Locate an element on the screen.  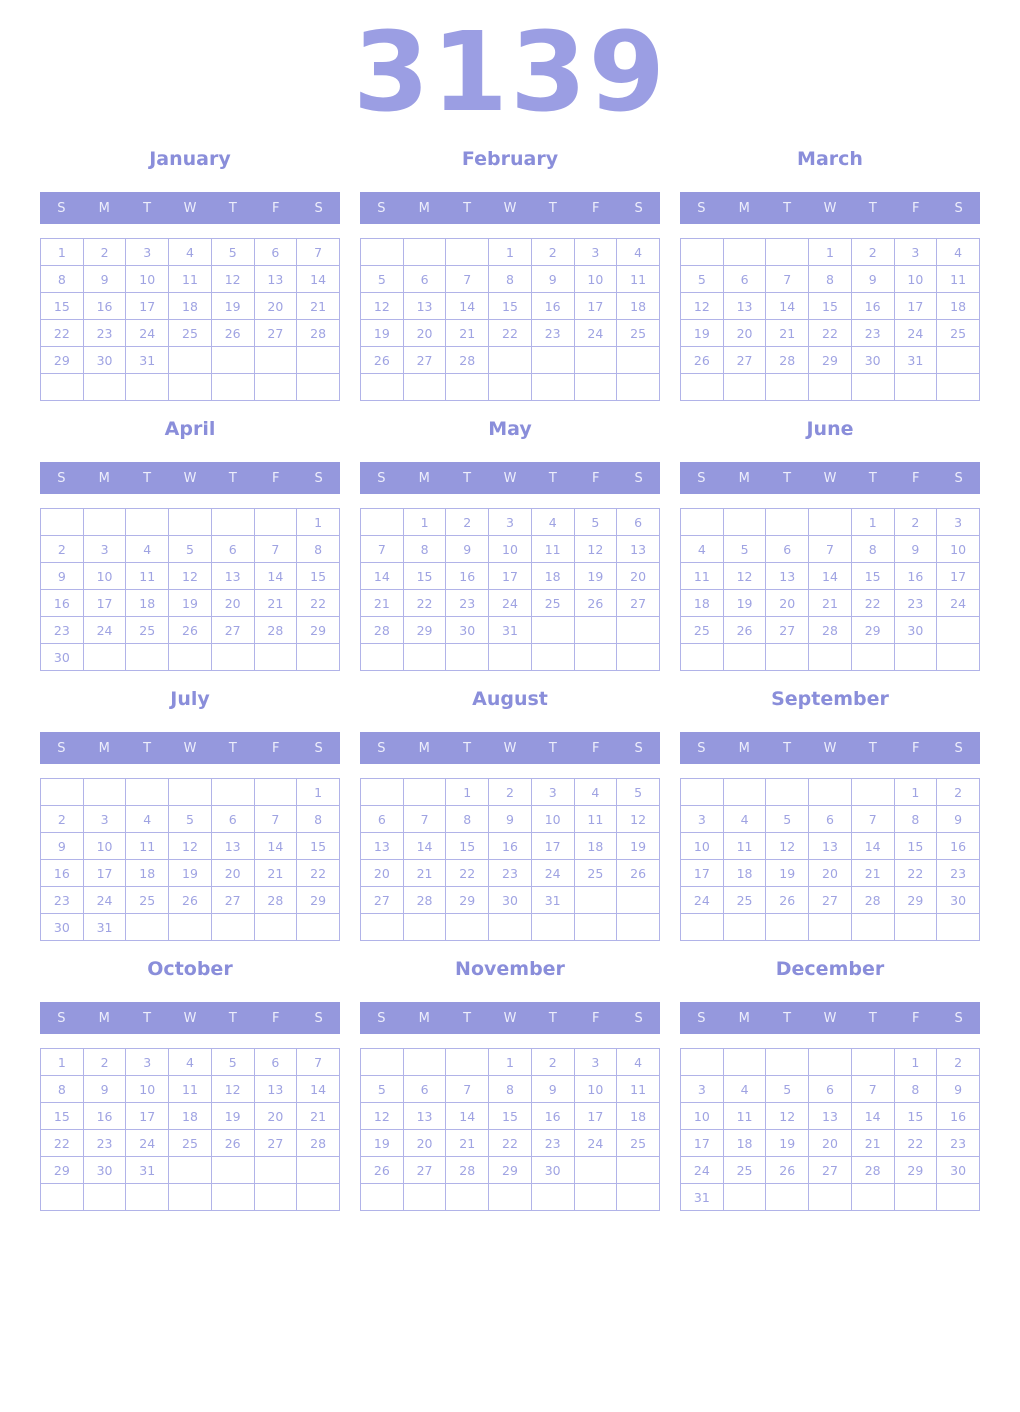
date-cell: 23 is located at coordinates (915, 603).